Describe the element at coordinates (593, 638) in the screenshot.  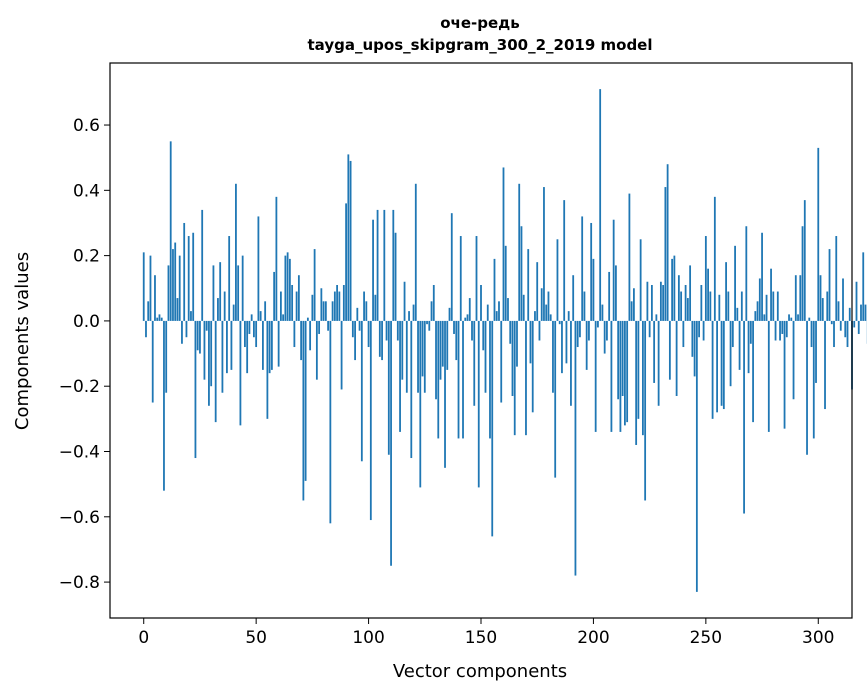
I see `x-tick-label: 200` at that location.